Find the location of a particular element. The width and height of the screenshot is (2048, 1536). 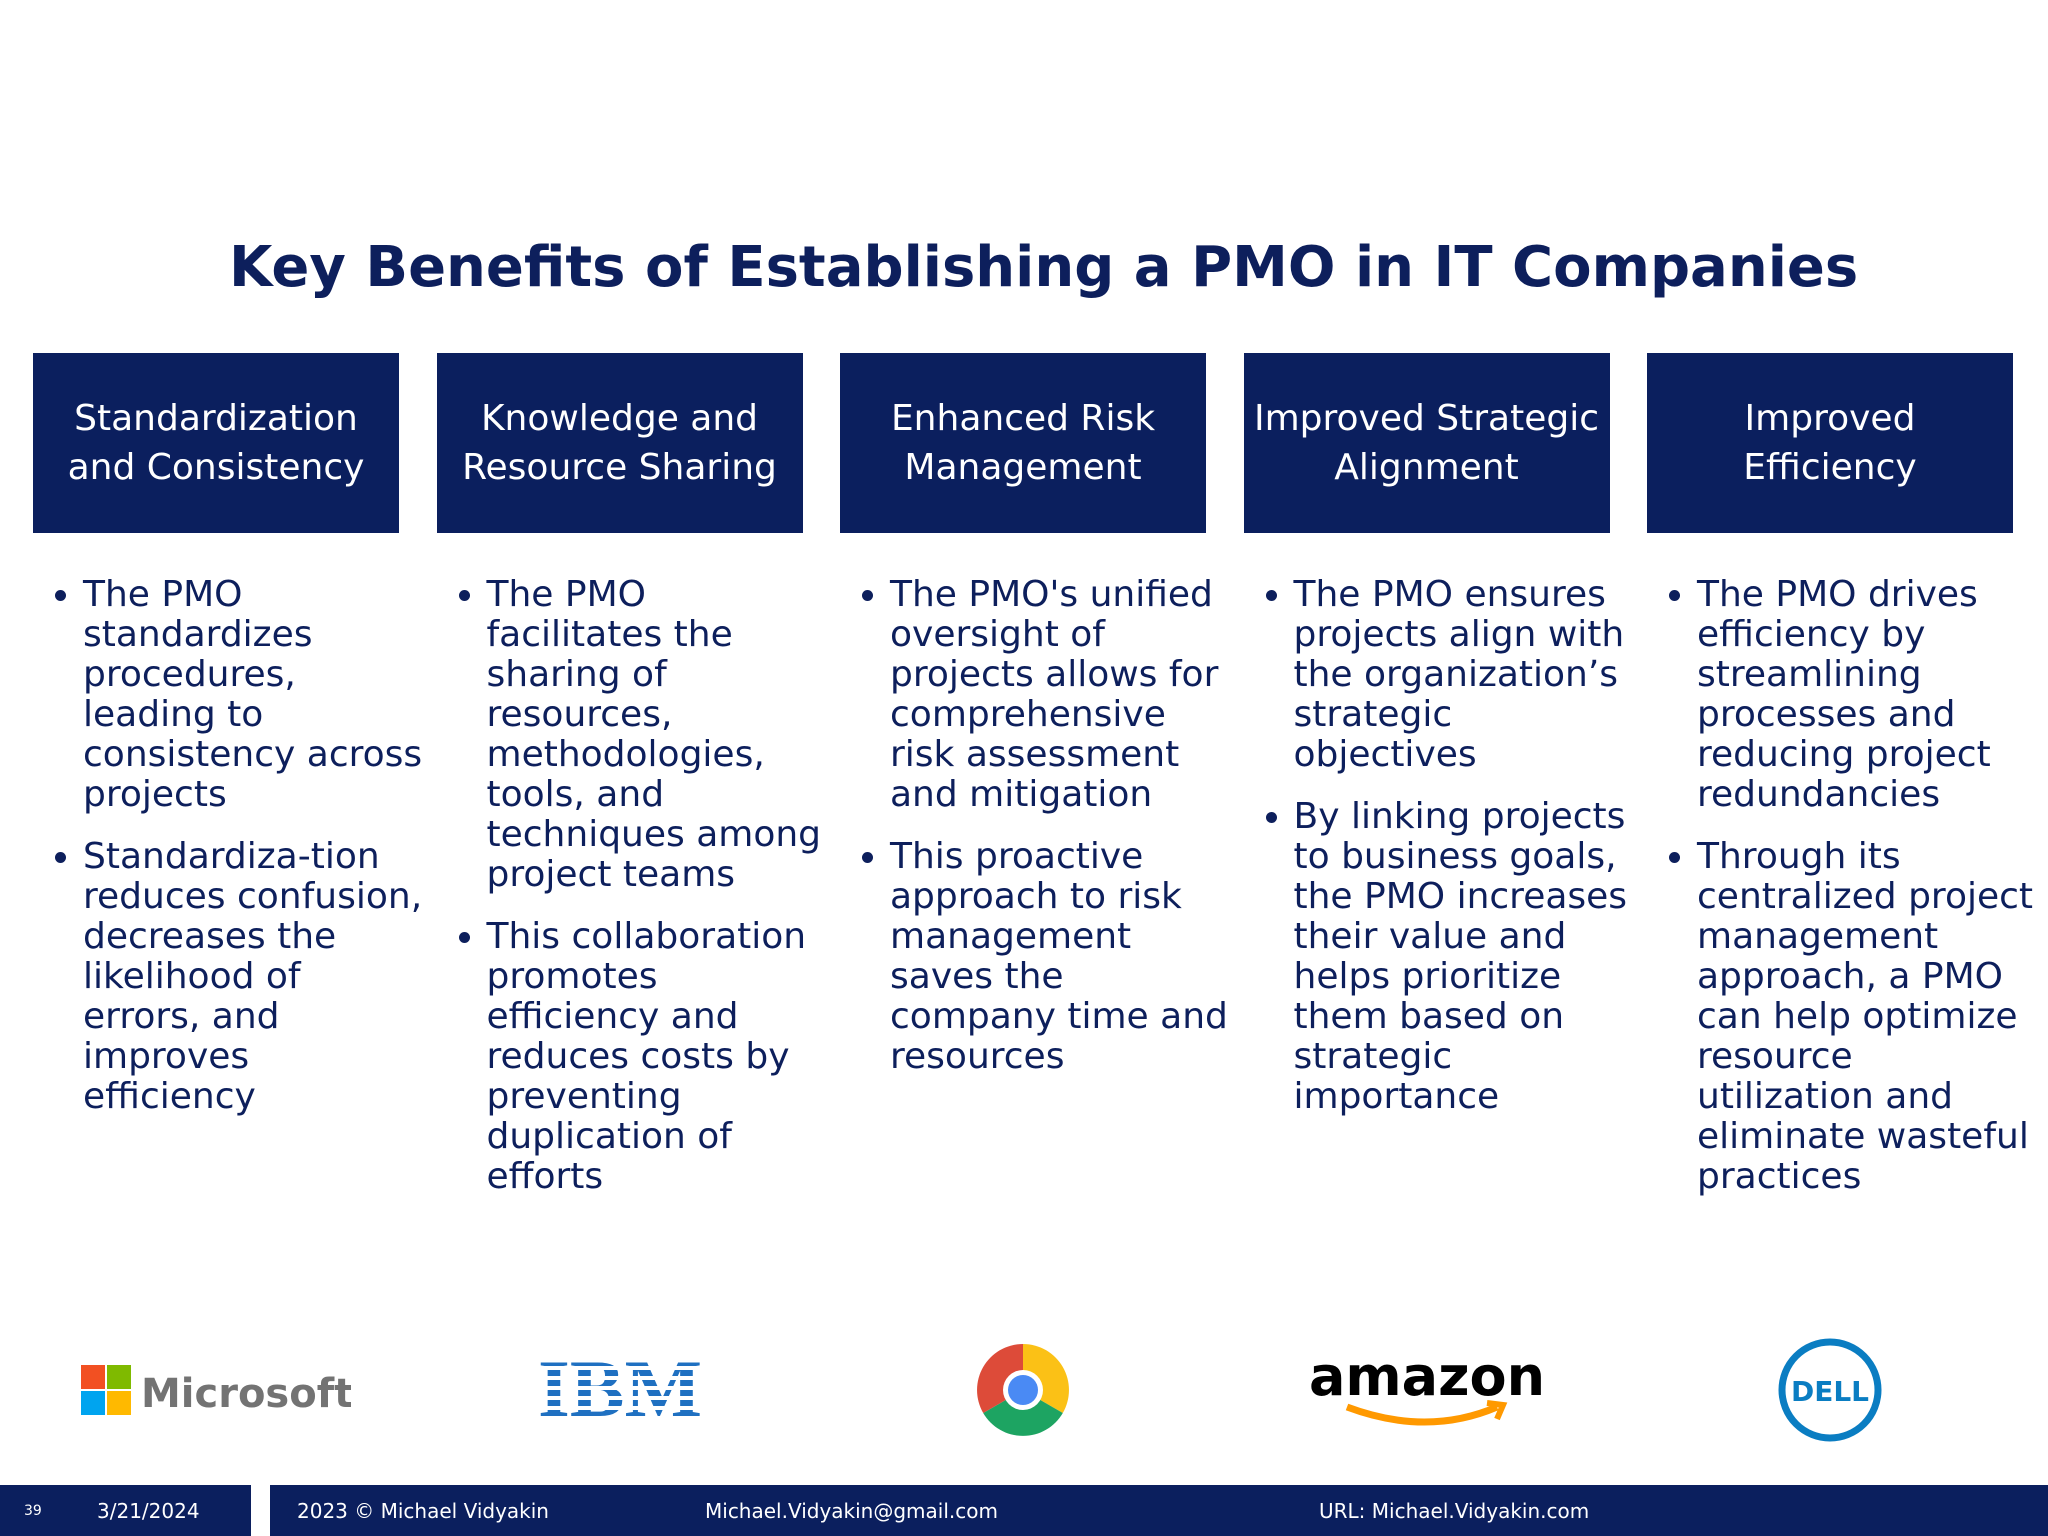

logo-svg: amazon is located at coordinates (1427, 1385).